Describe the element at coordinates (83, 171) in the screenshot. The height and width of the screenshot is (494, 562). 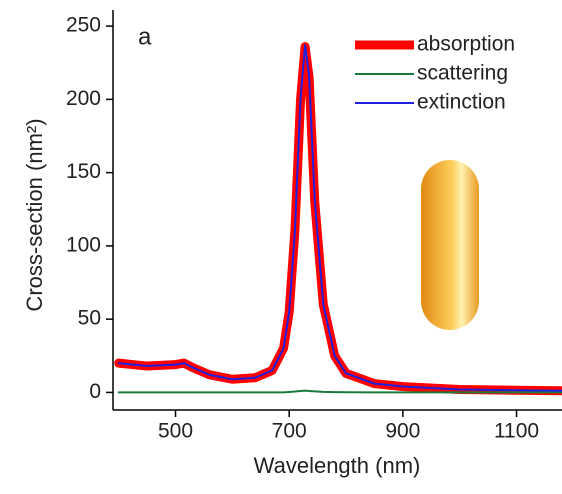
I see `y-tick-label: 150` at that location.